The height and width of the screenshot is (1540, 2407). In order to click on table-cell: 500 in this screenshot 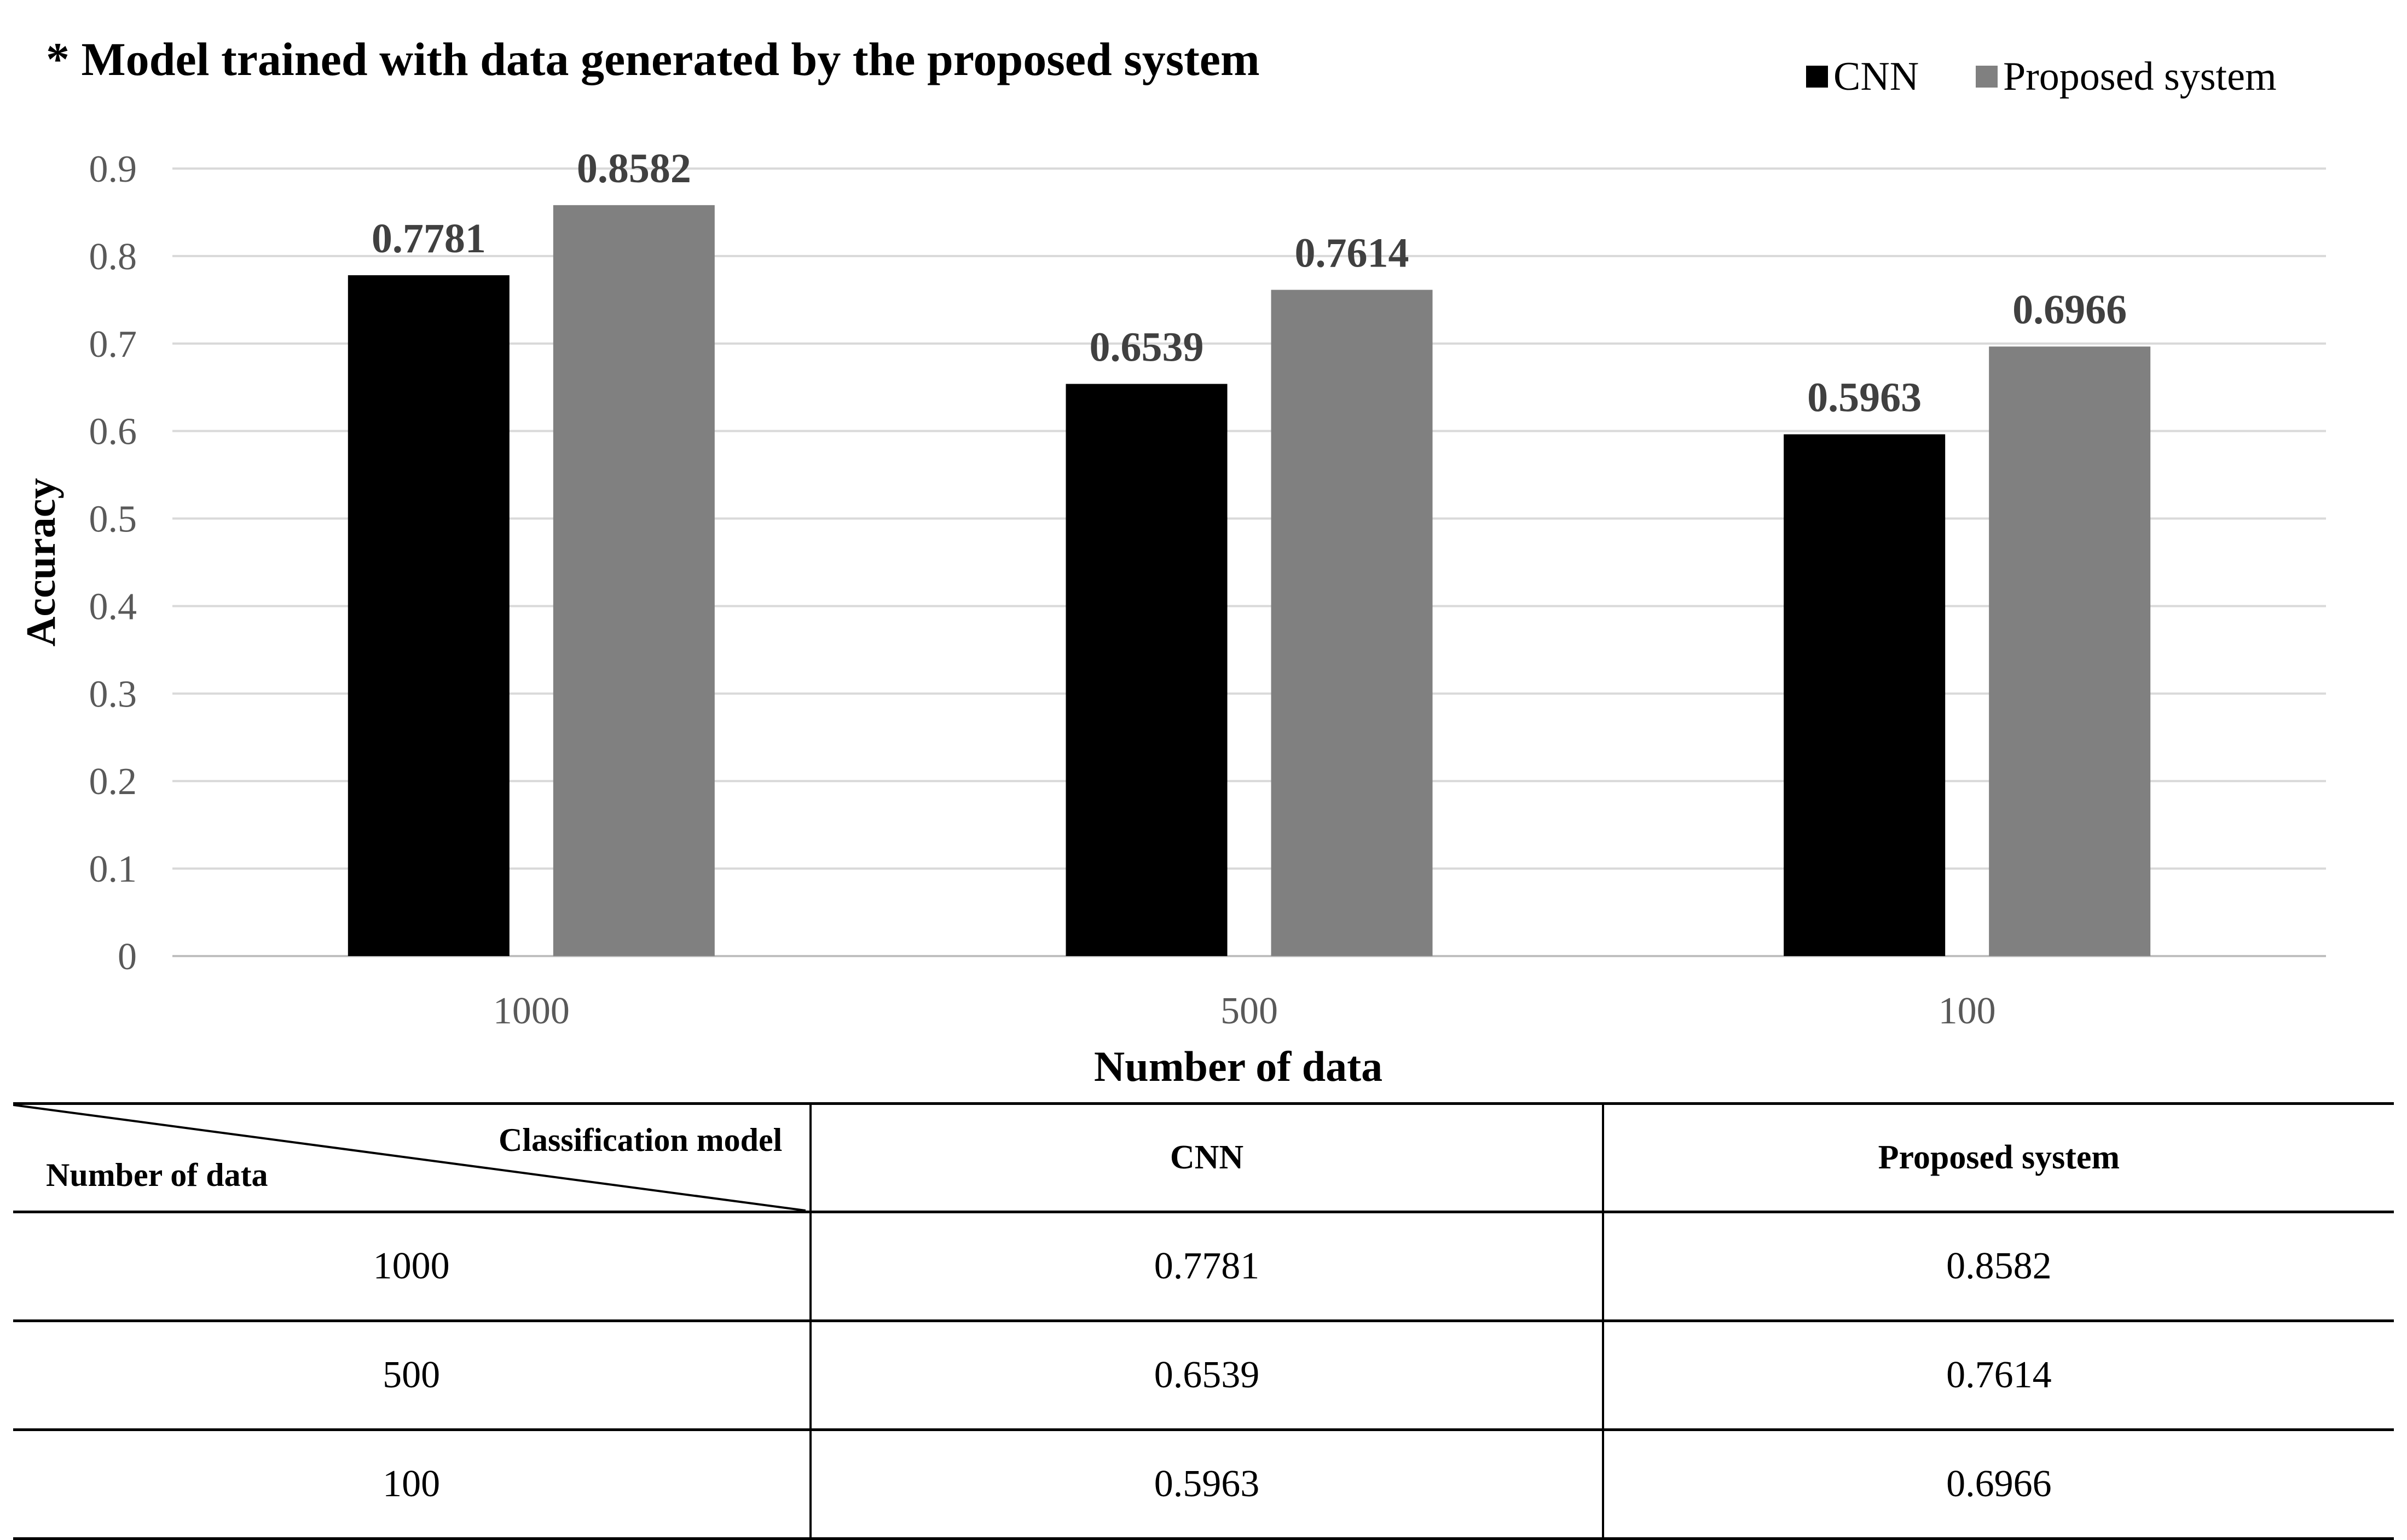, I will do `click(412, 1376)`.